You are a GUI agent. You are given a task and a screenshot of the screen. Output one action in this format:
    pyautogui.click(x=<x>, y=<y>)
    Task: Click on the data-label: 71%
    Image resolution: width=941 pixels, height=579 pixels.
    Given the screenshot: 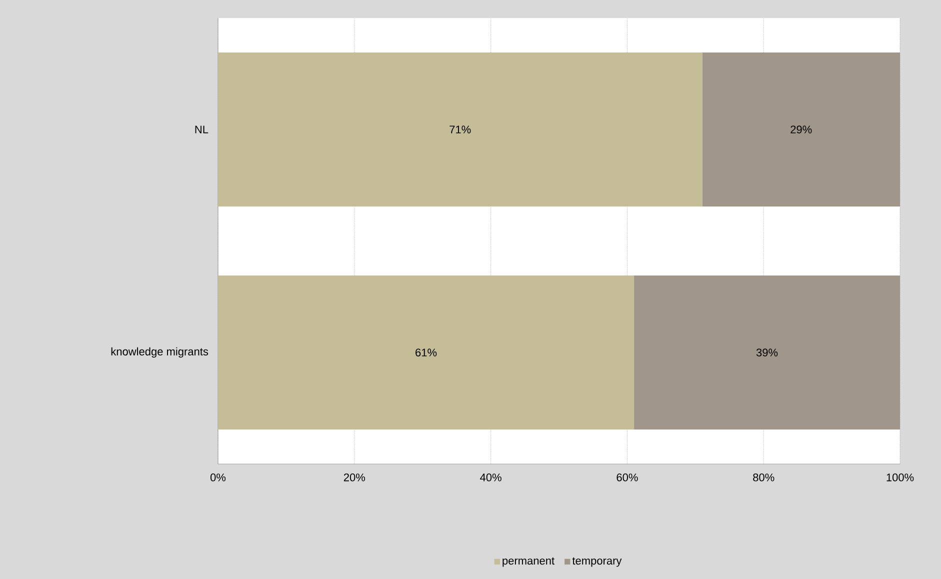 What is the action you would take?
    pyautogui.click(x=460, y=130)
    